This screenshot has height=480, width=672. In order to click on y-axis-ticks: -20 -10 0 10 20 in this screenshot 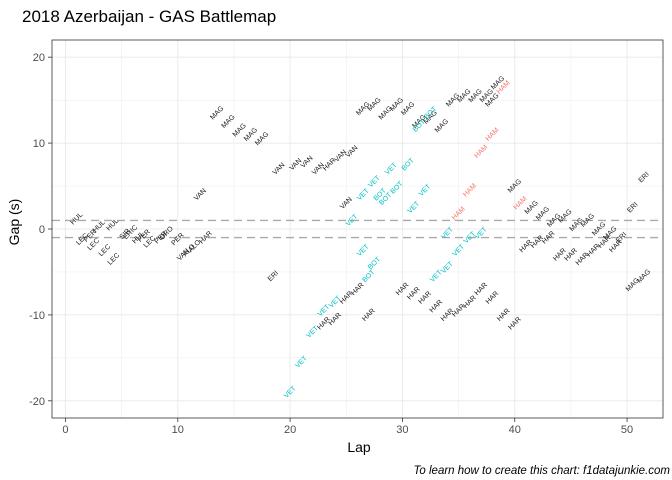, I will do `click(40, 230)`.